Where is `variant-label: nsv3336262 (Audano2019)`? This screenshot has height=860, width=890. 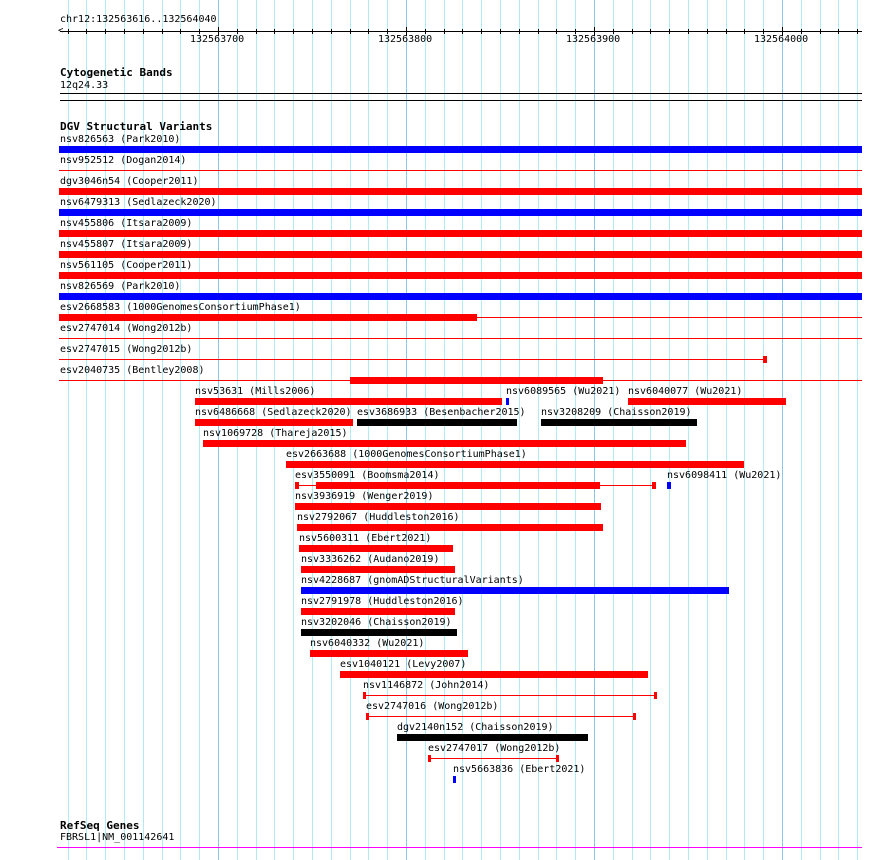 variant-label: nsv3336262 (Audano2019) is located at coordinates (370, 559).